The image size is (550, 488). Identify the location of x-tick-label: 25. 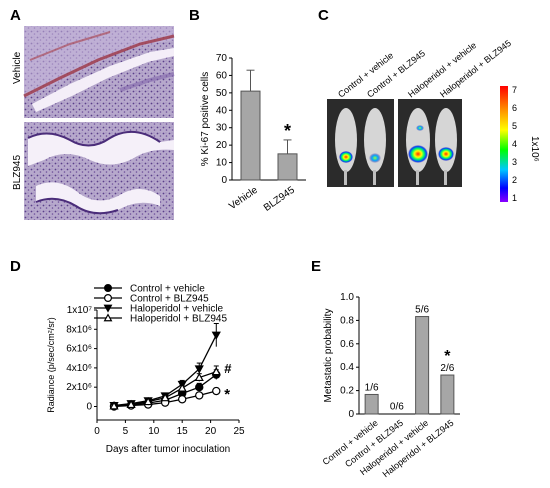
(239, 431).